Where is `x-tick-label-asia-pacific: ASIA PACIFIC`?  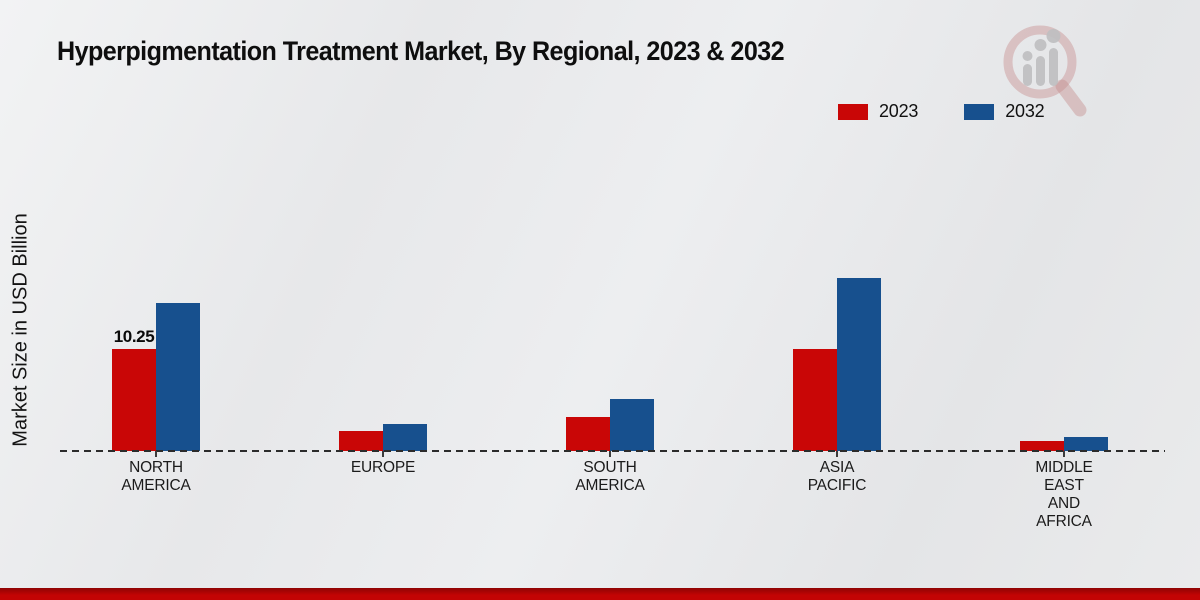 x-tick-label-asia-pacific: ASIA PACIFIC is located at coordinates (837, 476).